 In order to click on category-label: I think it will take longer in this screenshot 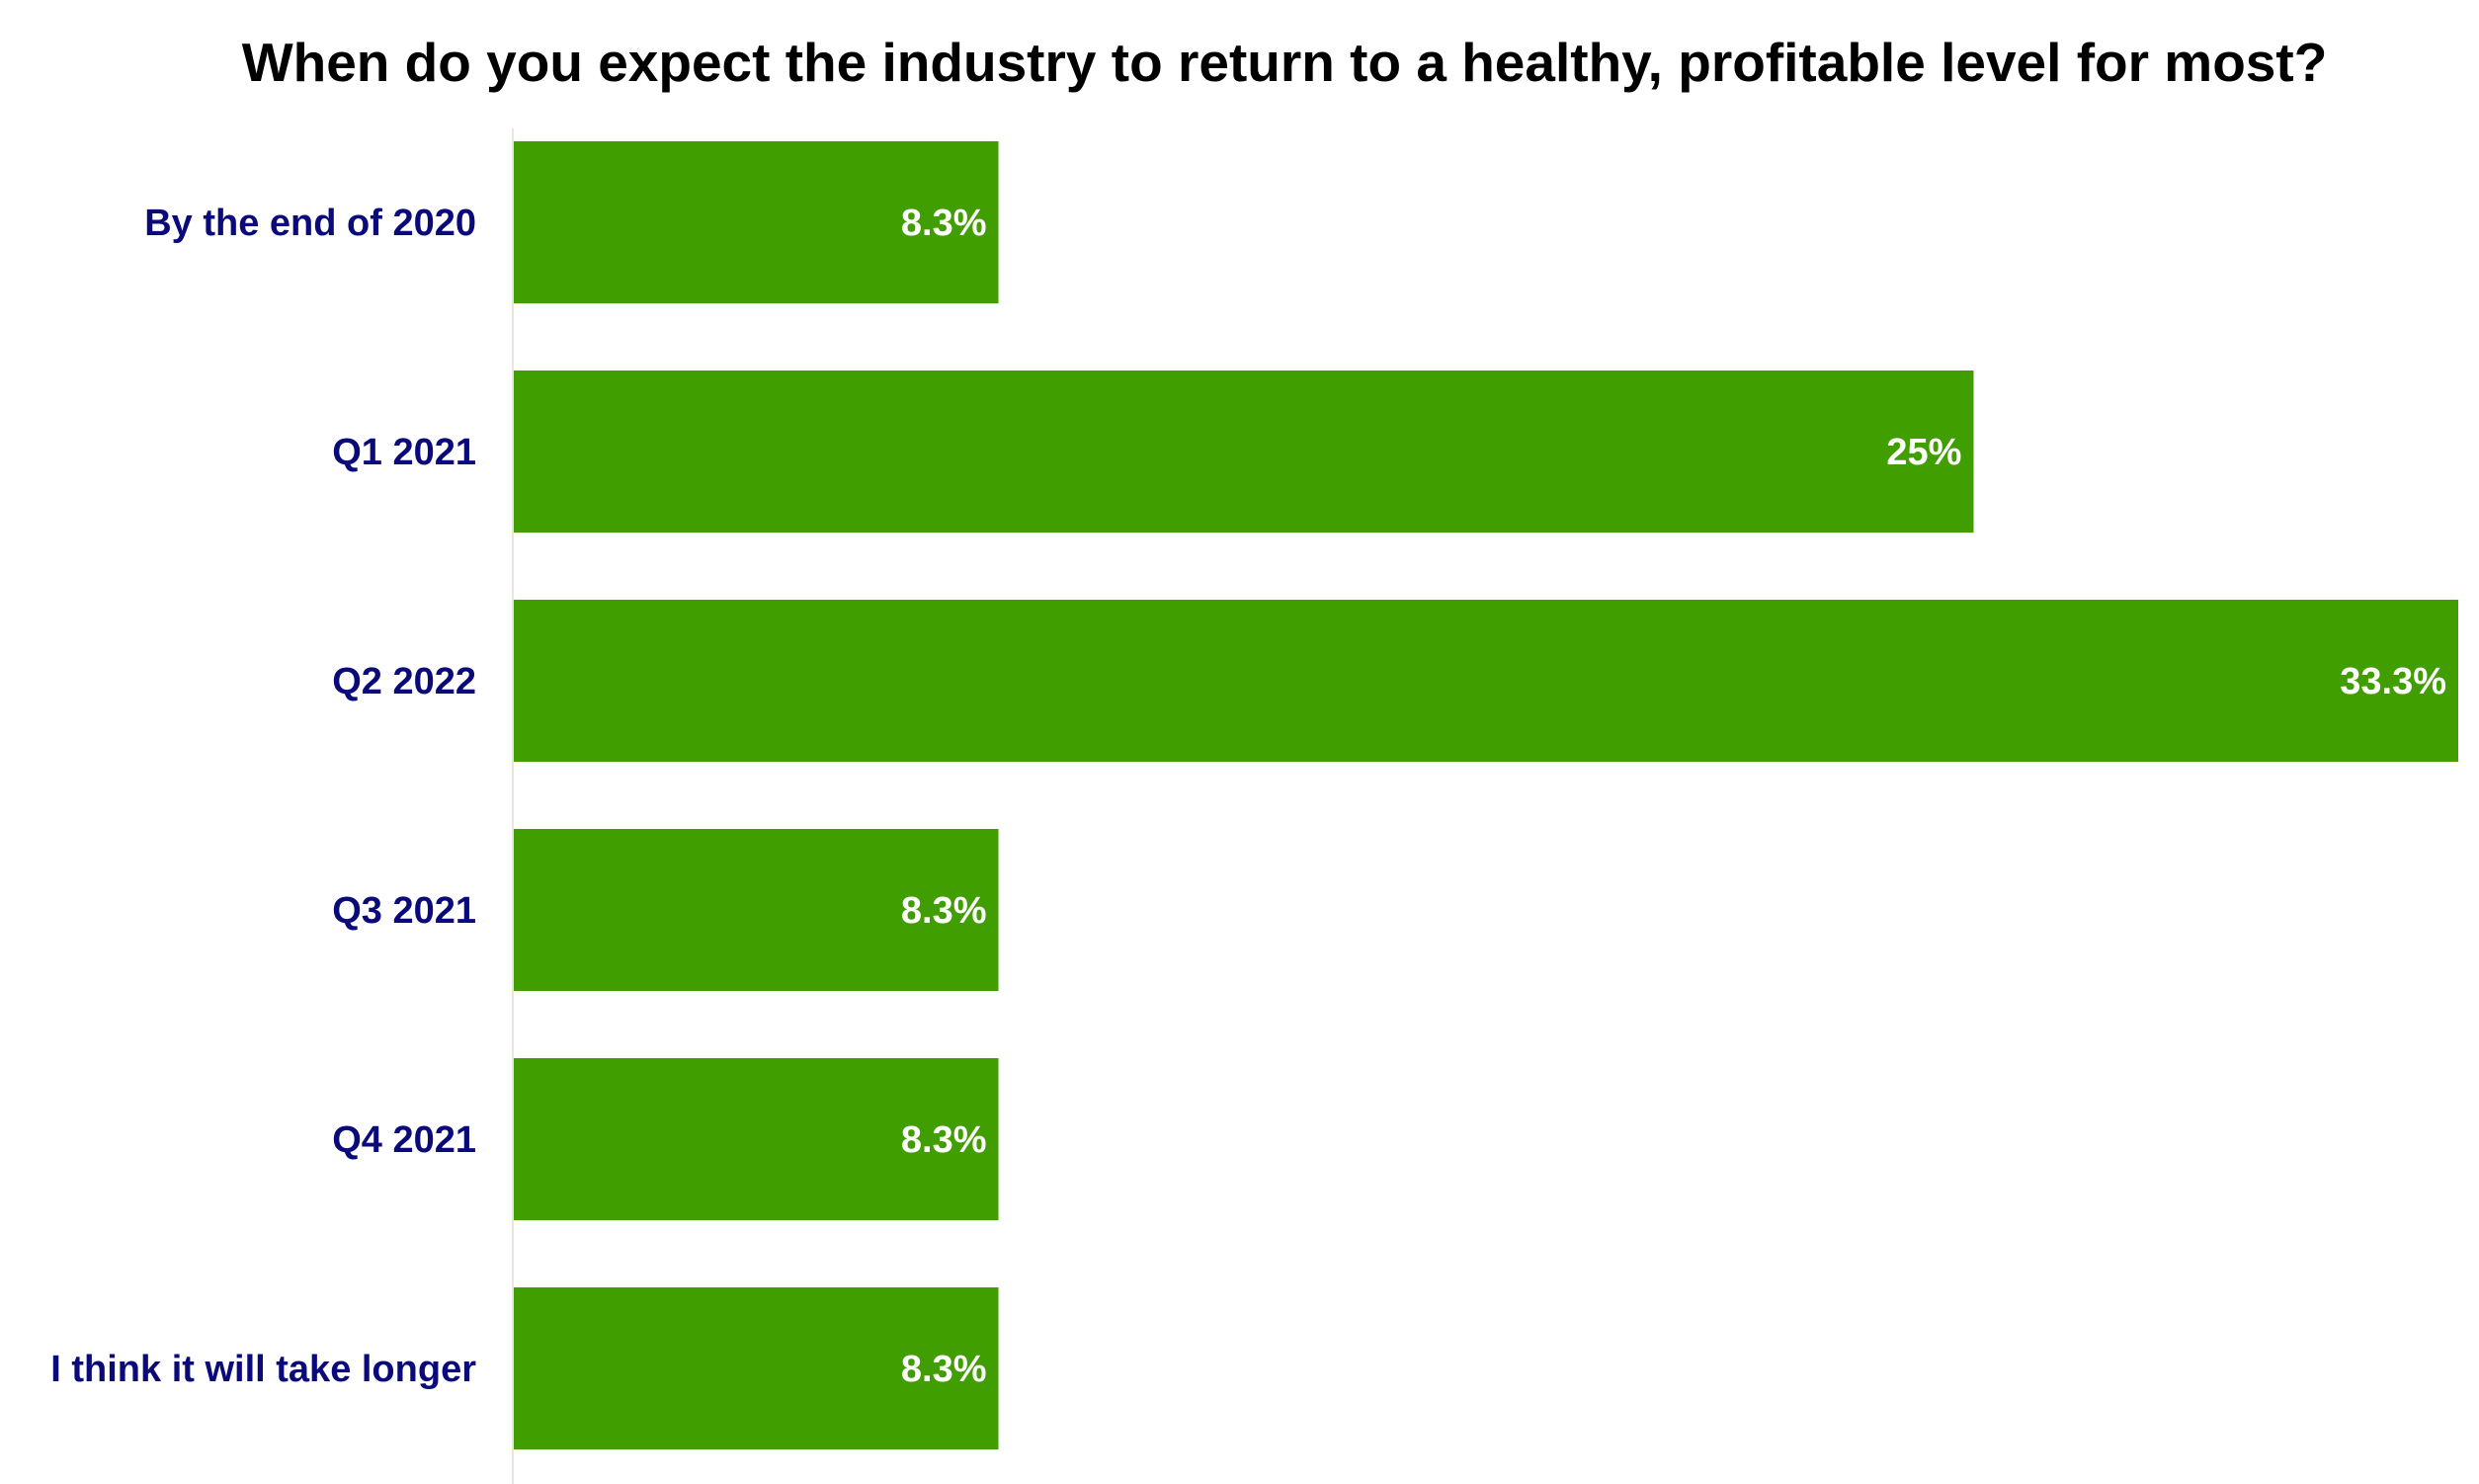, I will do `click(263, 1369)`.